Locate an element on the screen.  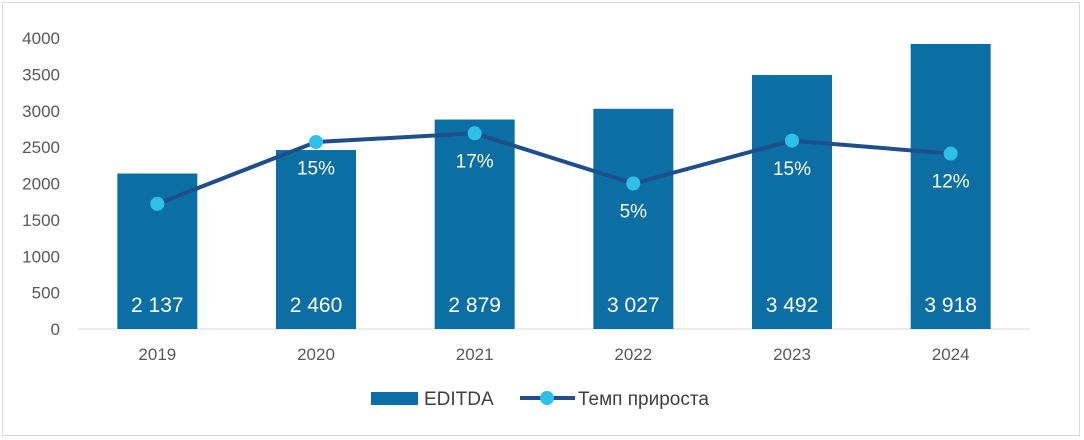
growth-marker-2020 is located at coordinates (316, 142).